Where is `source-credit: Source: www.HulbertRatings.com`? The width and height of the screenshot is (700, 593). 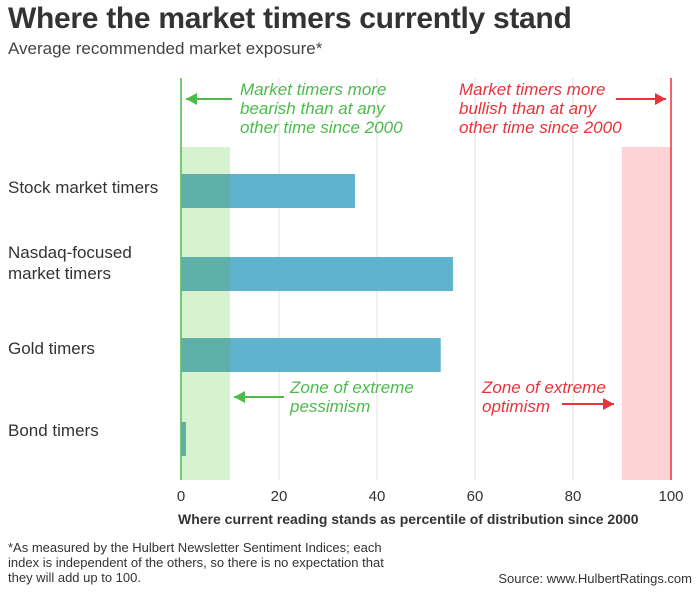 source-credit: Source: www.HulbertRatings.com is located at coordinates (595, 578).